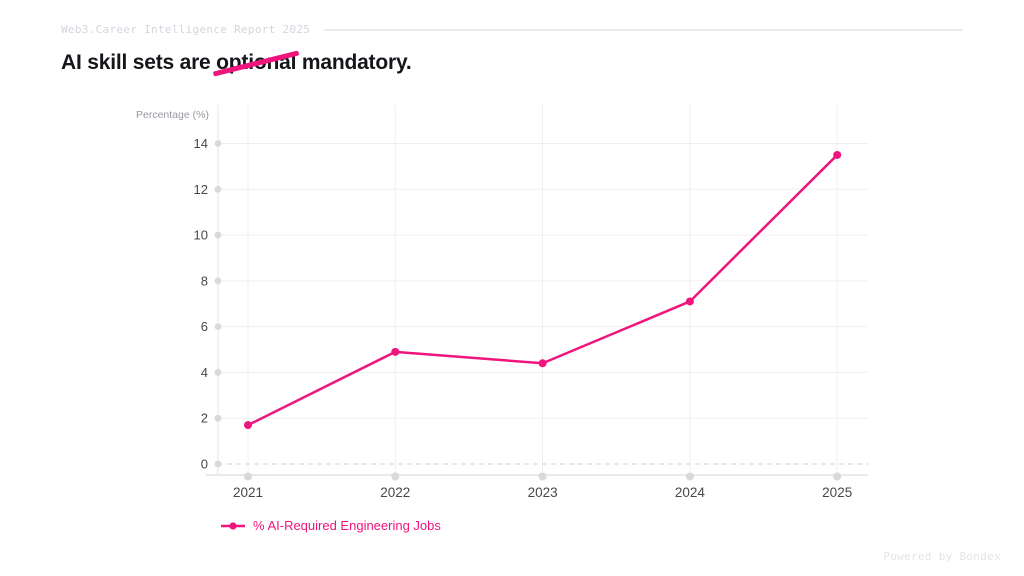 The height and width of the screenshot is (576, 1024). I want to click on y-tick-label: 12, so click(201, 189).